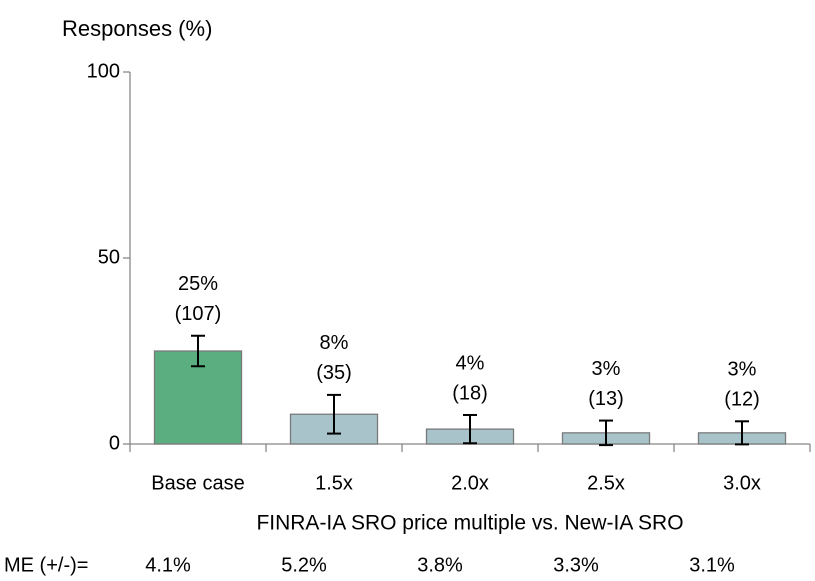  I want to click on error-label: 3.8%, so click(440, 565).